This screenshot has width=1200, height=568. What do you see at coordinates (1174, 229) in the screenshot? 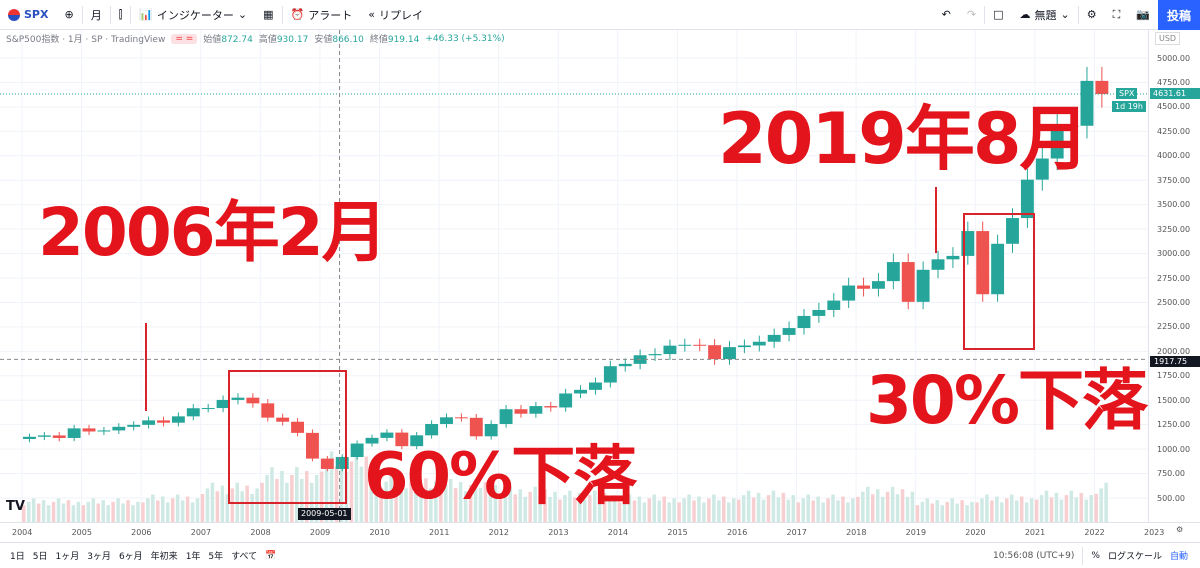
I see `price-tick: 3250.00` at bounding box center [1174, 229].